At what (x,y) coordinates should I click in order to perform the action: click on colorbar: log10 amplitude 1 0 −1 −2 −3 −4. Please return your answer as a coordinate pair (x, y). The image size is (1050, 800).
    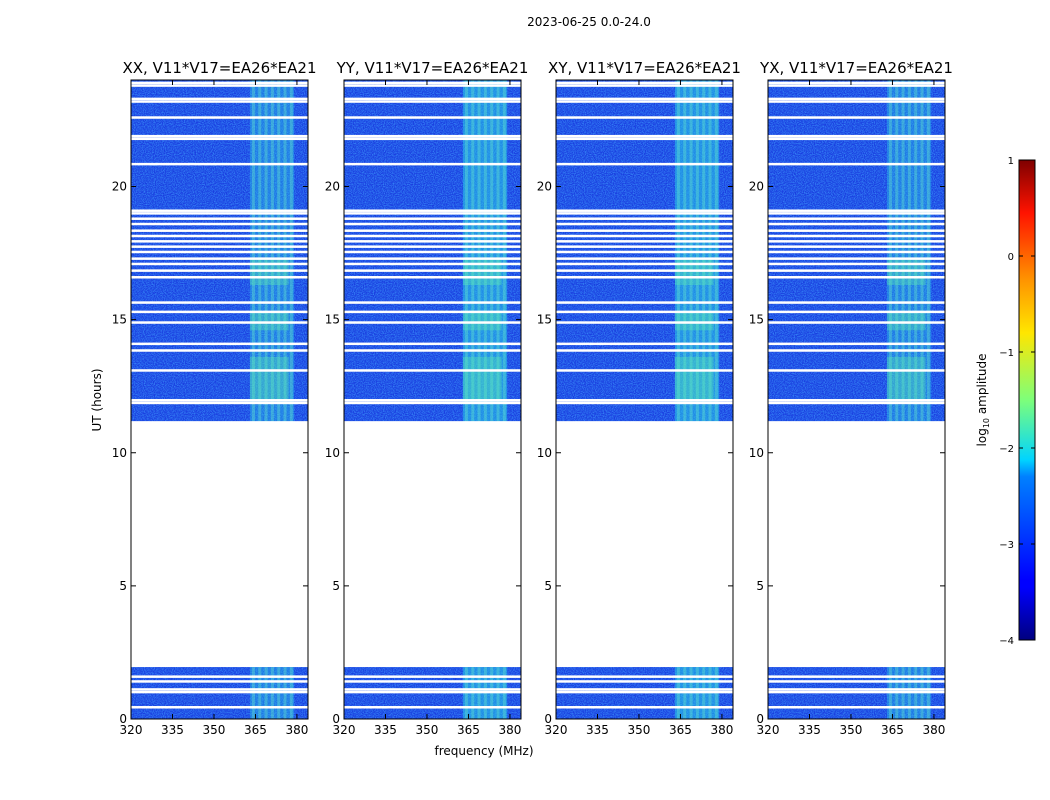
    Looking at the image, I should click on (1005, 401).